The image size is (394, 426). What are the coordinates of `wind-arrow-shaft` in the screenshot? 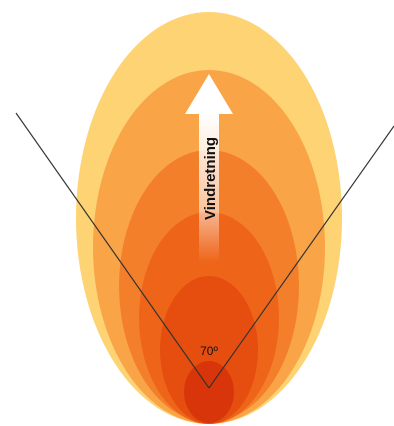 It's located at (209, 187).